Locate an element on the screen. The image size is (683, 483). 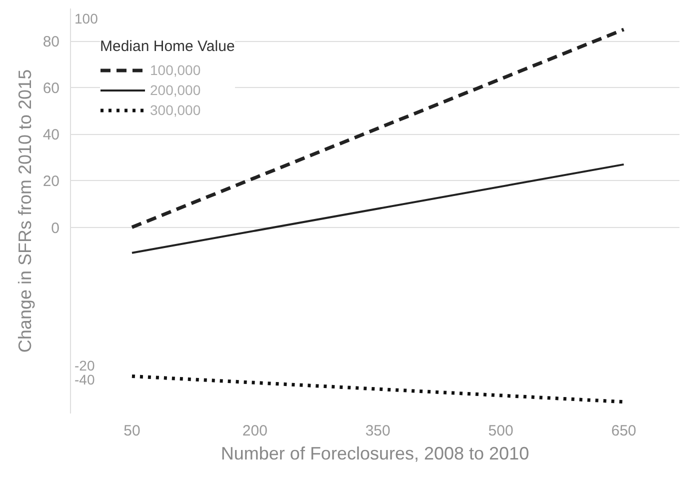
y-tick-label: 60 is located at coordinates (51, 89).